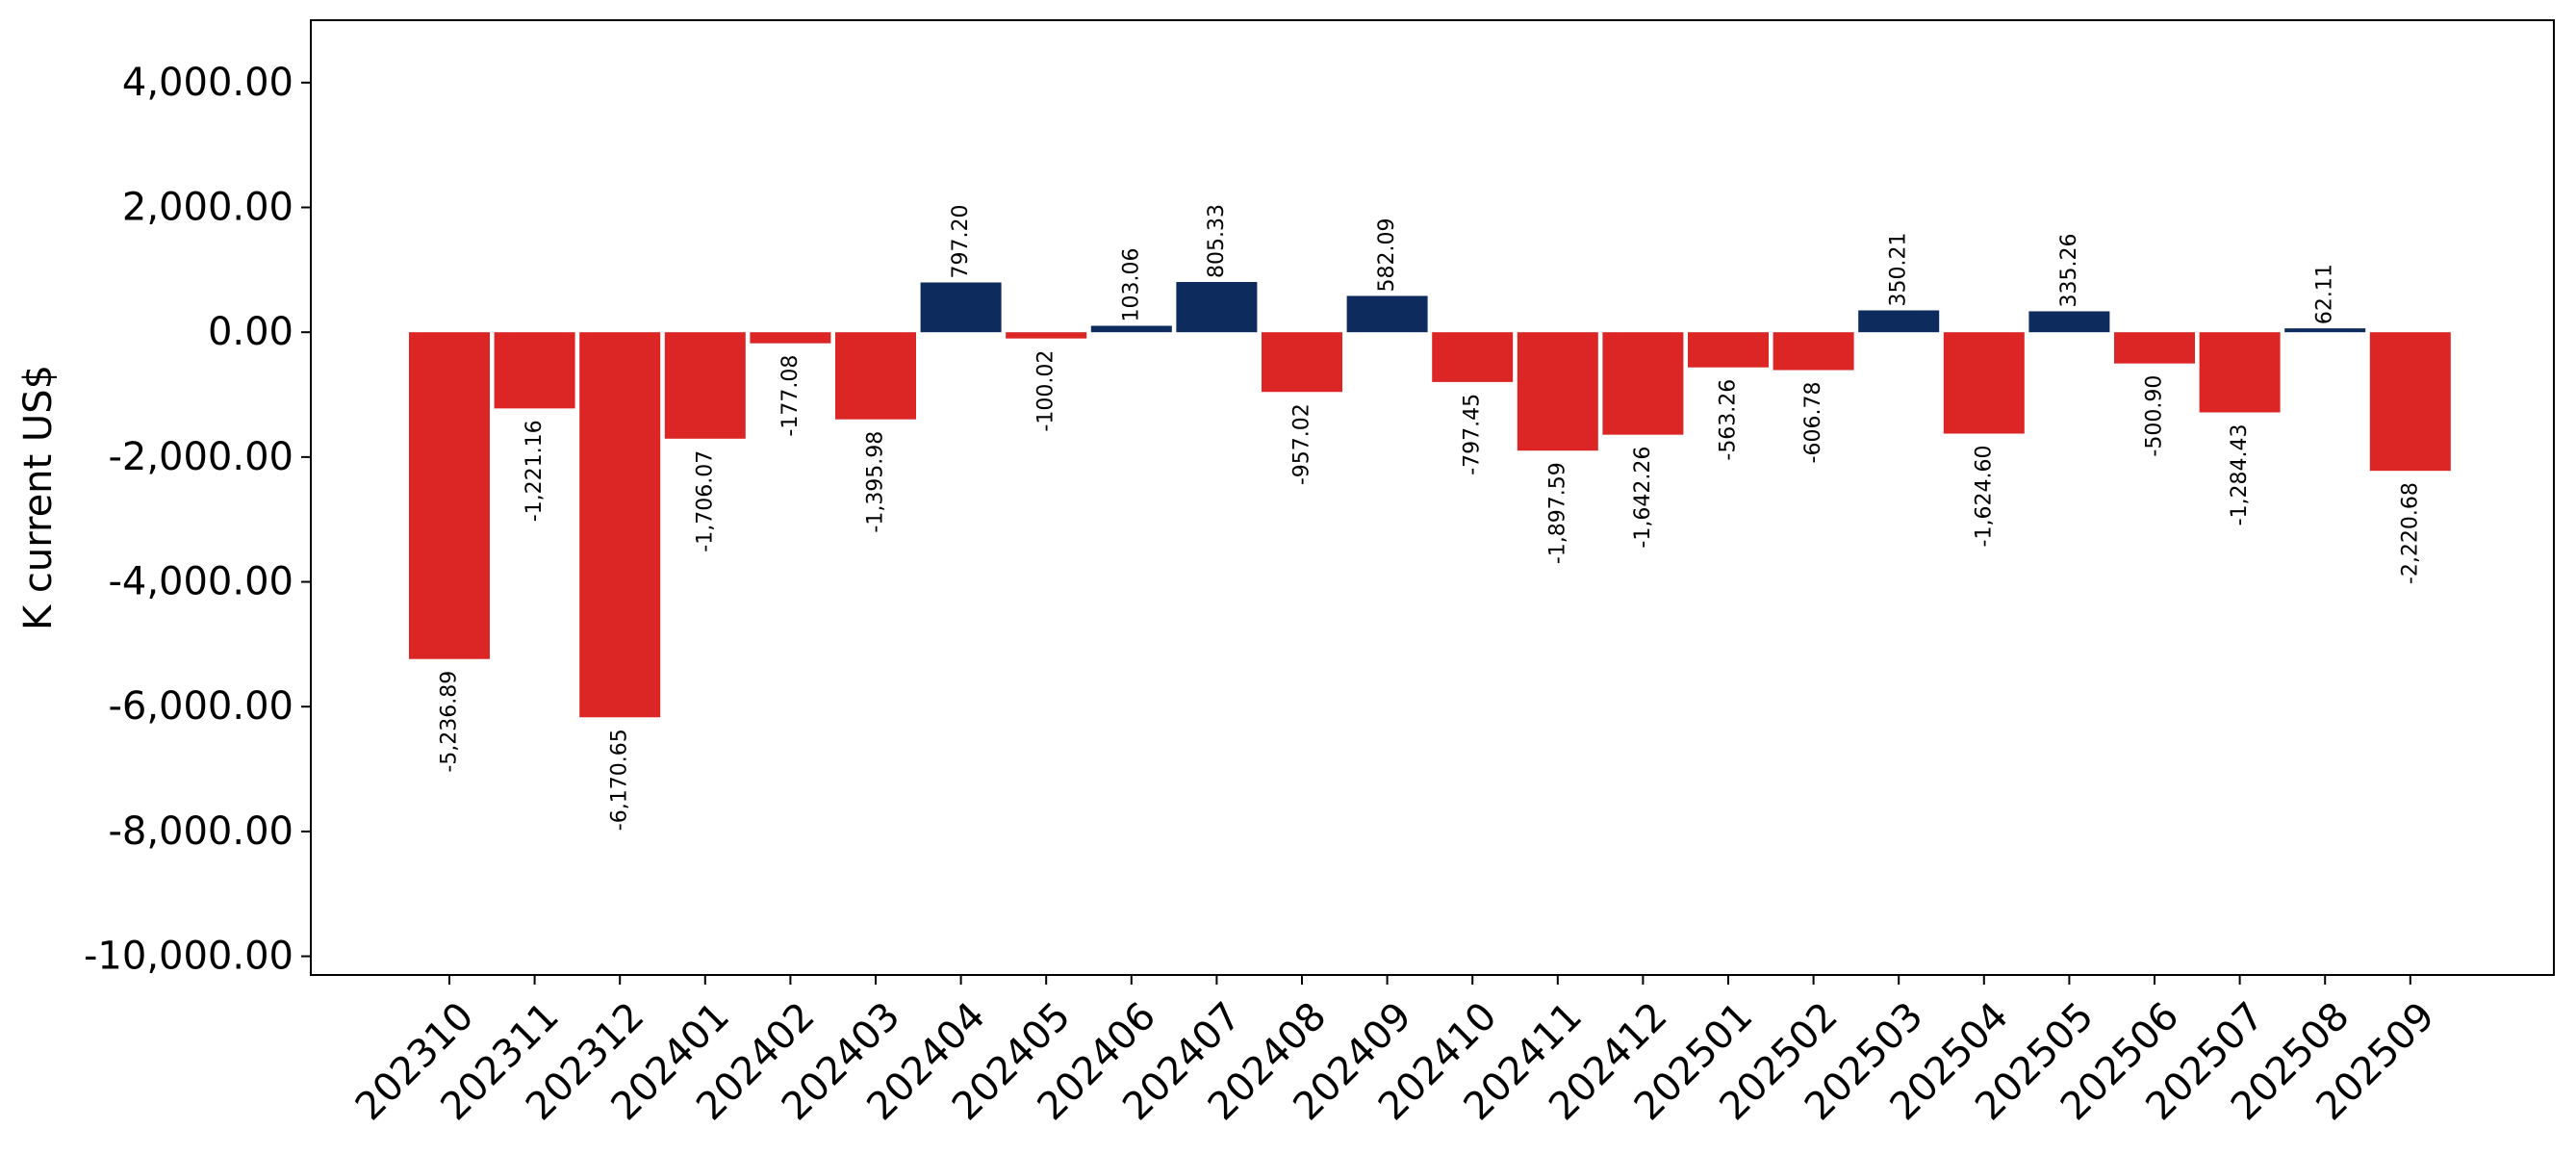 This screenshot has height=1154, width=2576. I want to click on y-tick-label: -4,000.00, so click(200, 582).